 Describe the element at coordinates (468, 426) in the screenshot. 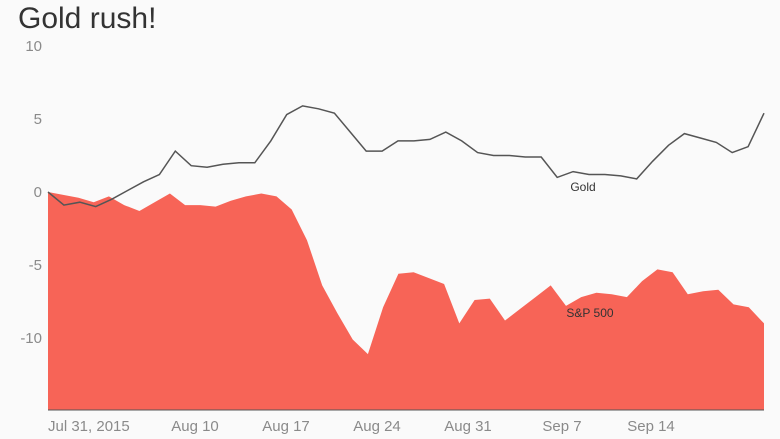

I see `x-tick-label: Aug 31` at that location.